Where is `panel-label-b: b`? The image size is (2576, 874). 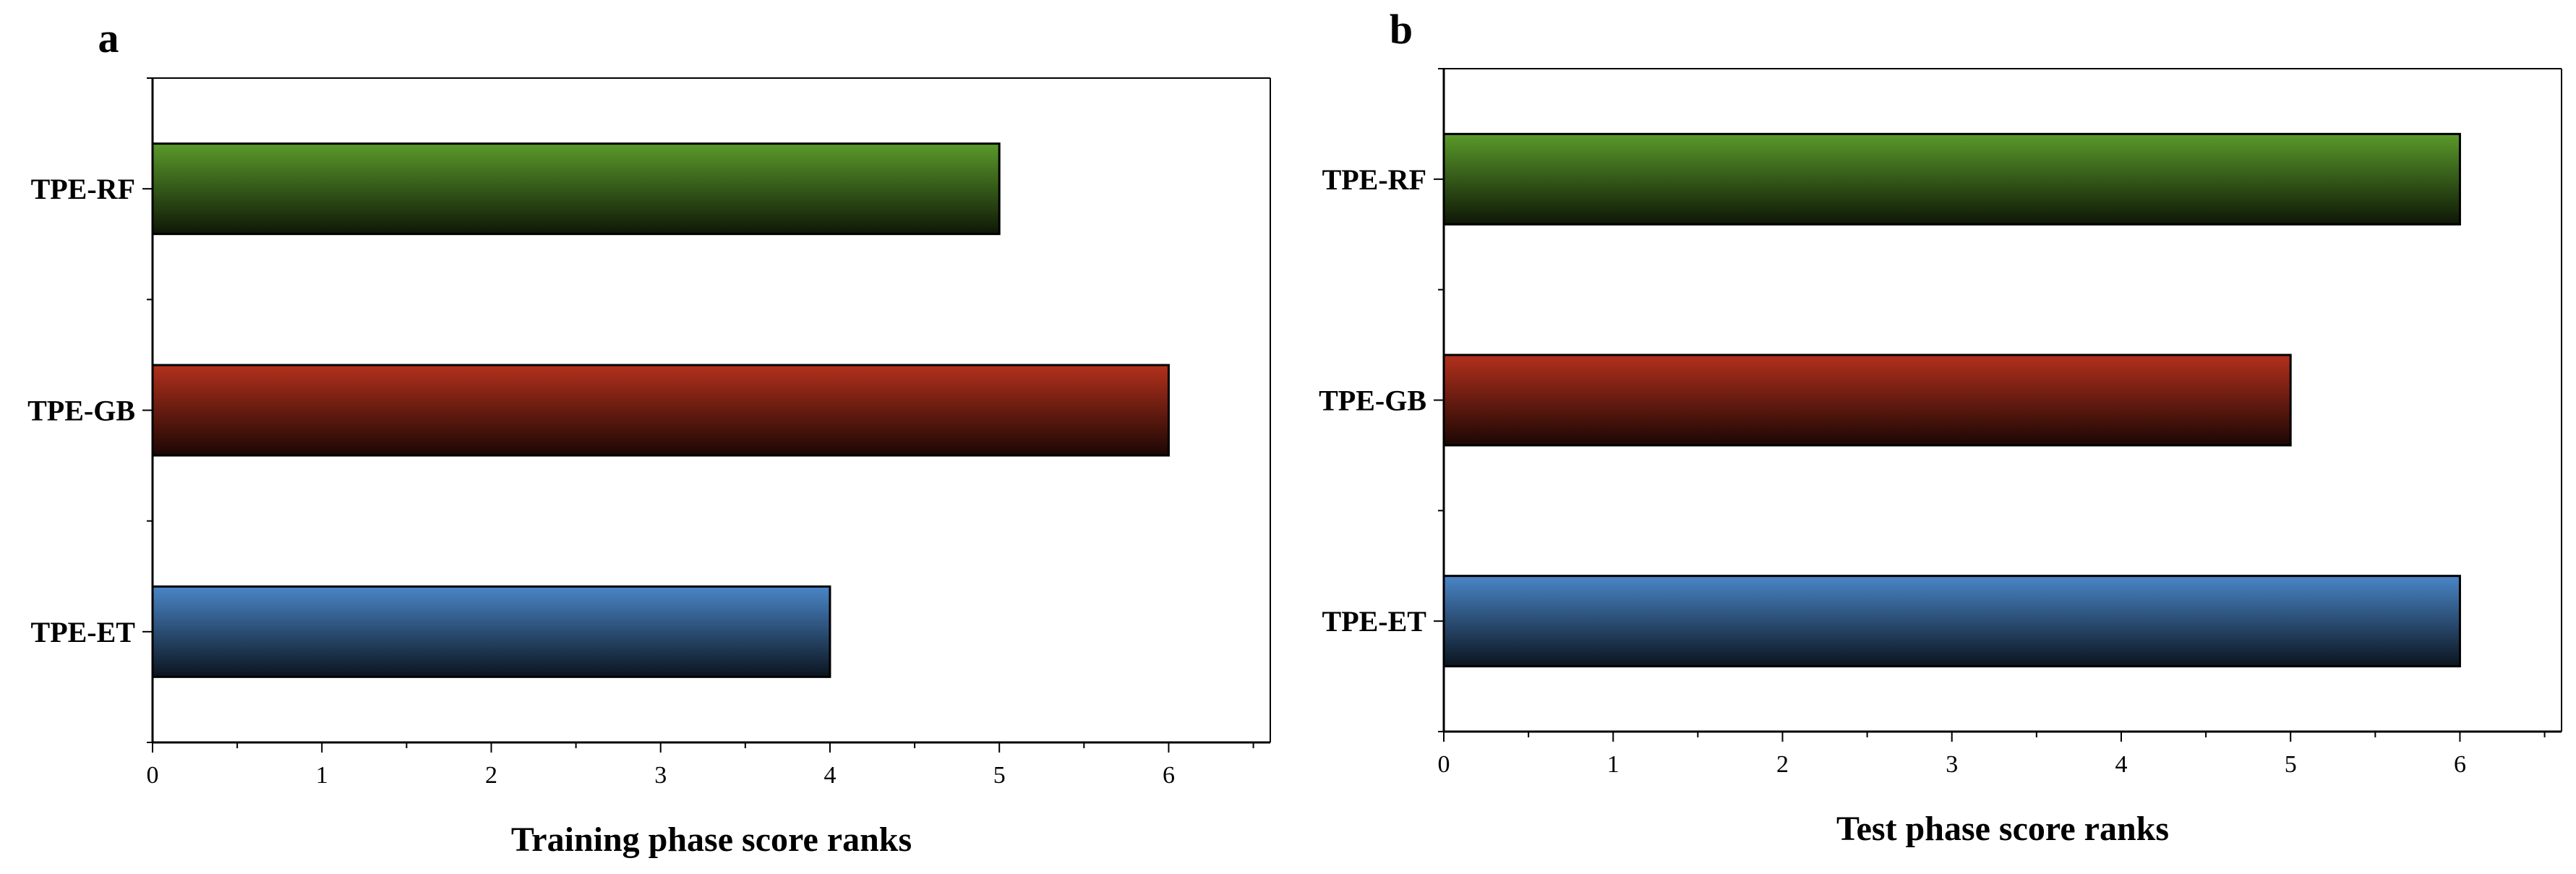 panel-label-b: b is located at coordinates (1402, 30).